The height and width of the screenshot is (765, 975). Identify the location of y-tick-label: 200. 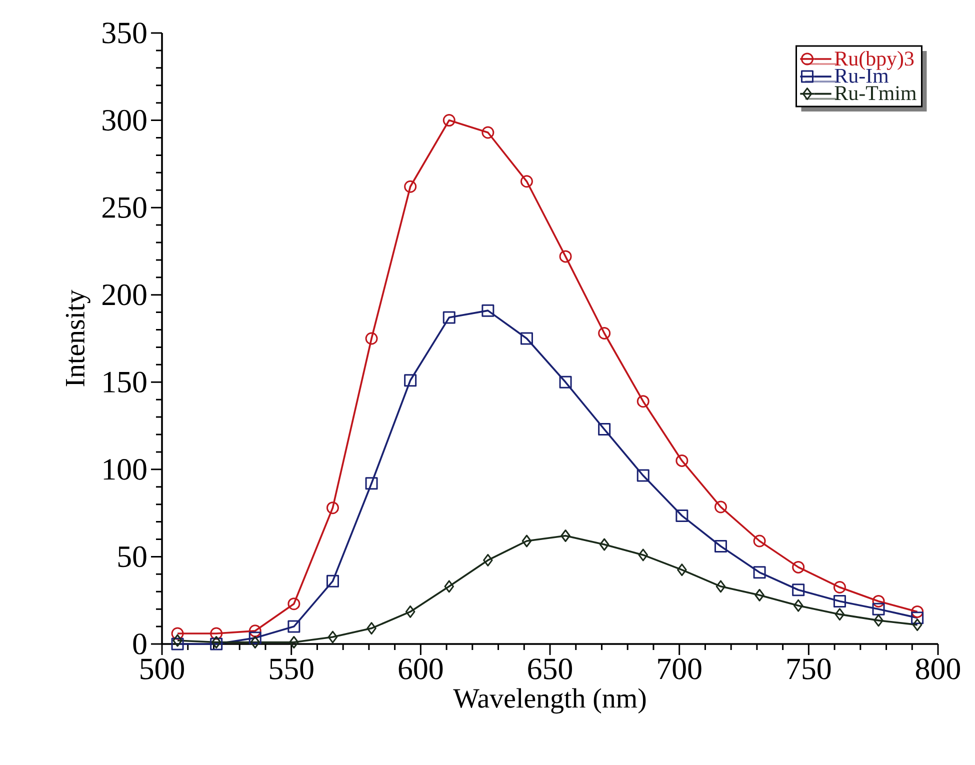
(124, 295).